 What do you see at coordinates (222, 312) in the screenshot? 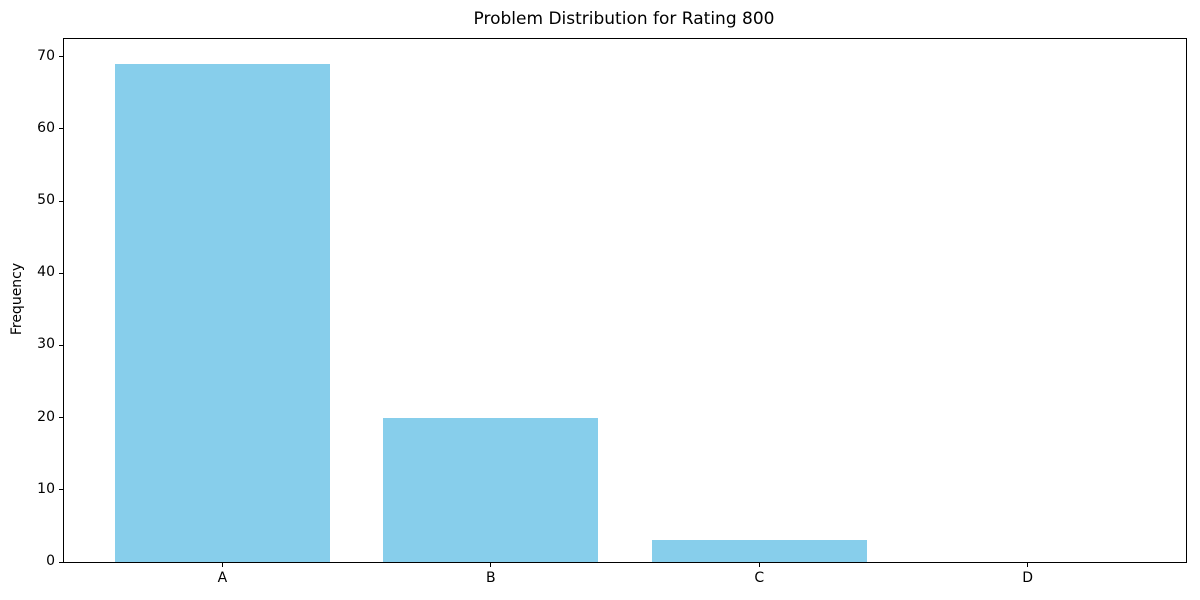
I see `bar-a` at bounding box center [222, 312].